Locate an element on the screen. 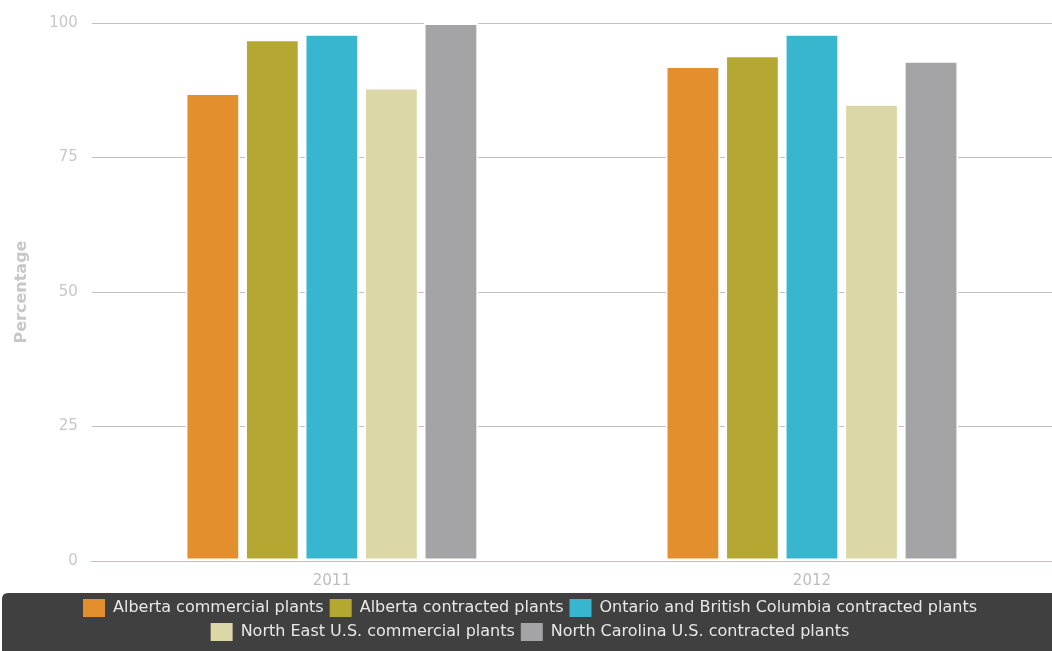 This screenshot has height=651, width=1052. legend-label: North East U.S. commercial plants is located at coordinates (377, 631).